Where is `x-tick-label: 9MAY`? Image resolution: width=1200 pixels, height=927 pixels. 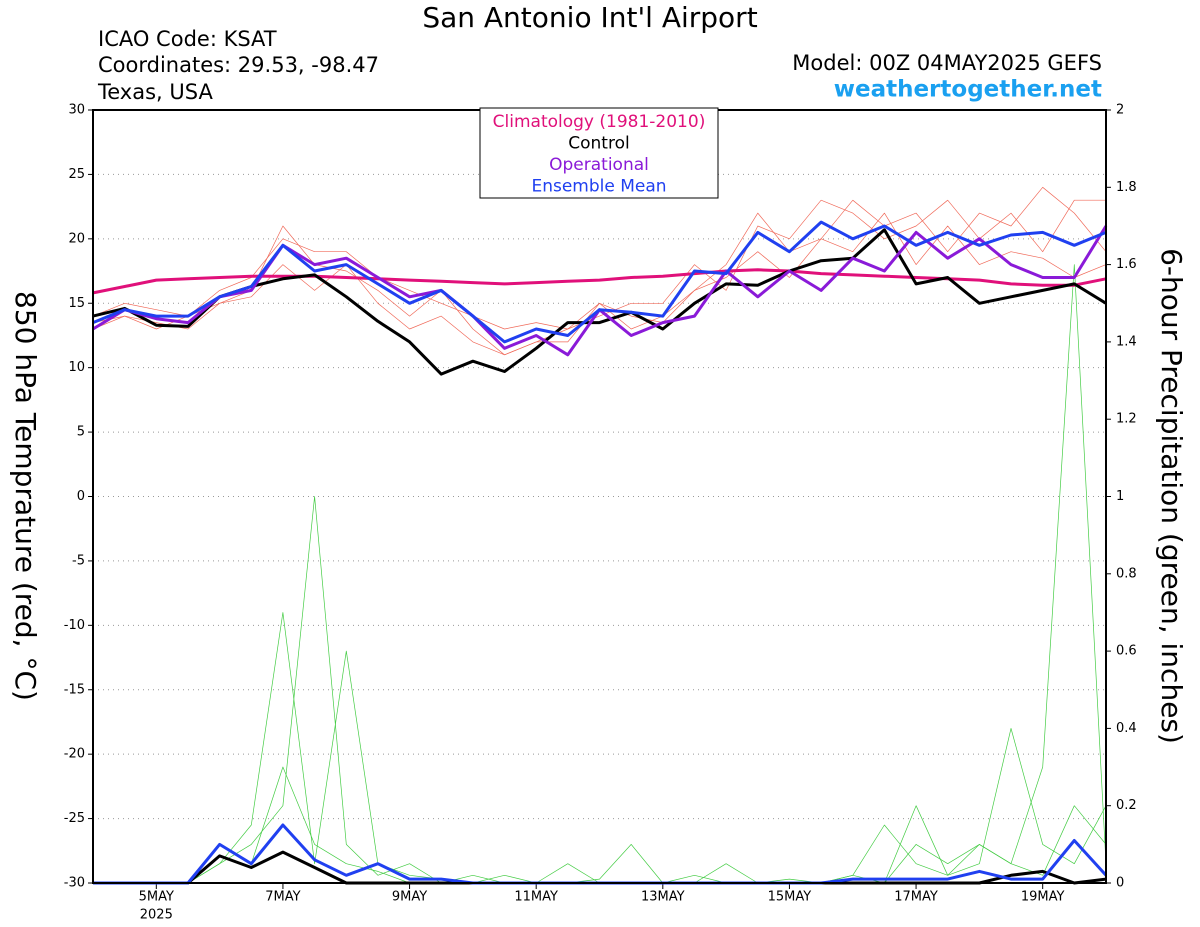 x-tick-label: 9MAY is located at coordinates (409, 897).